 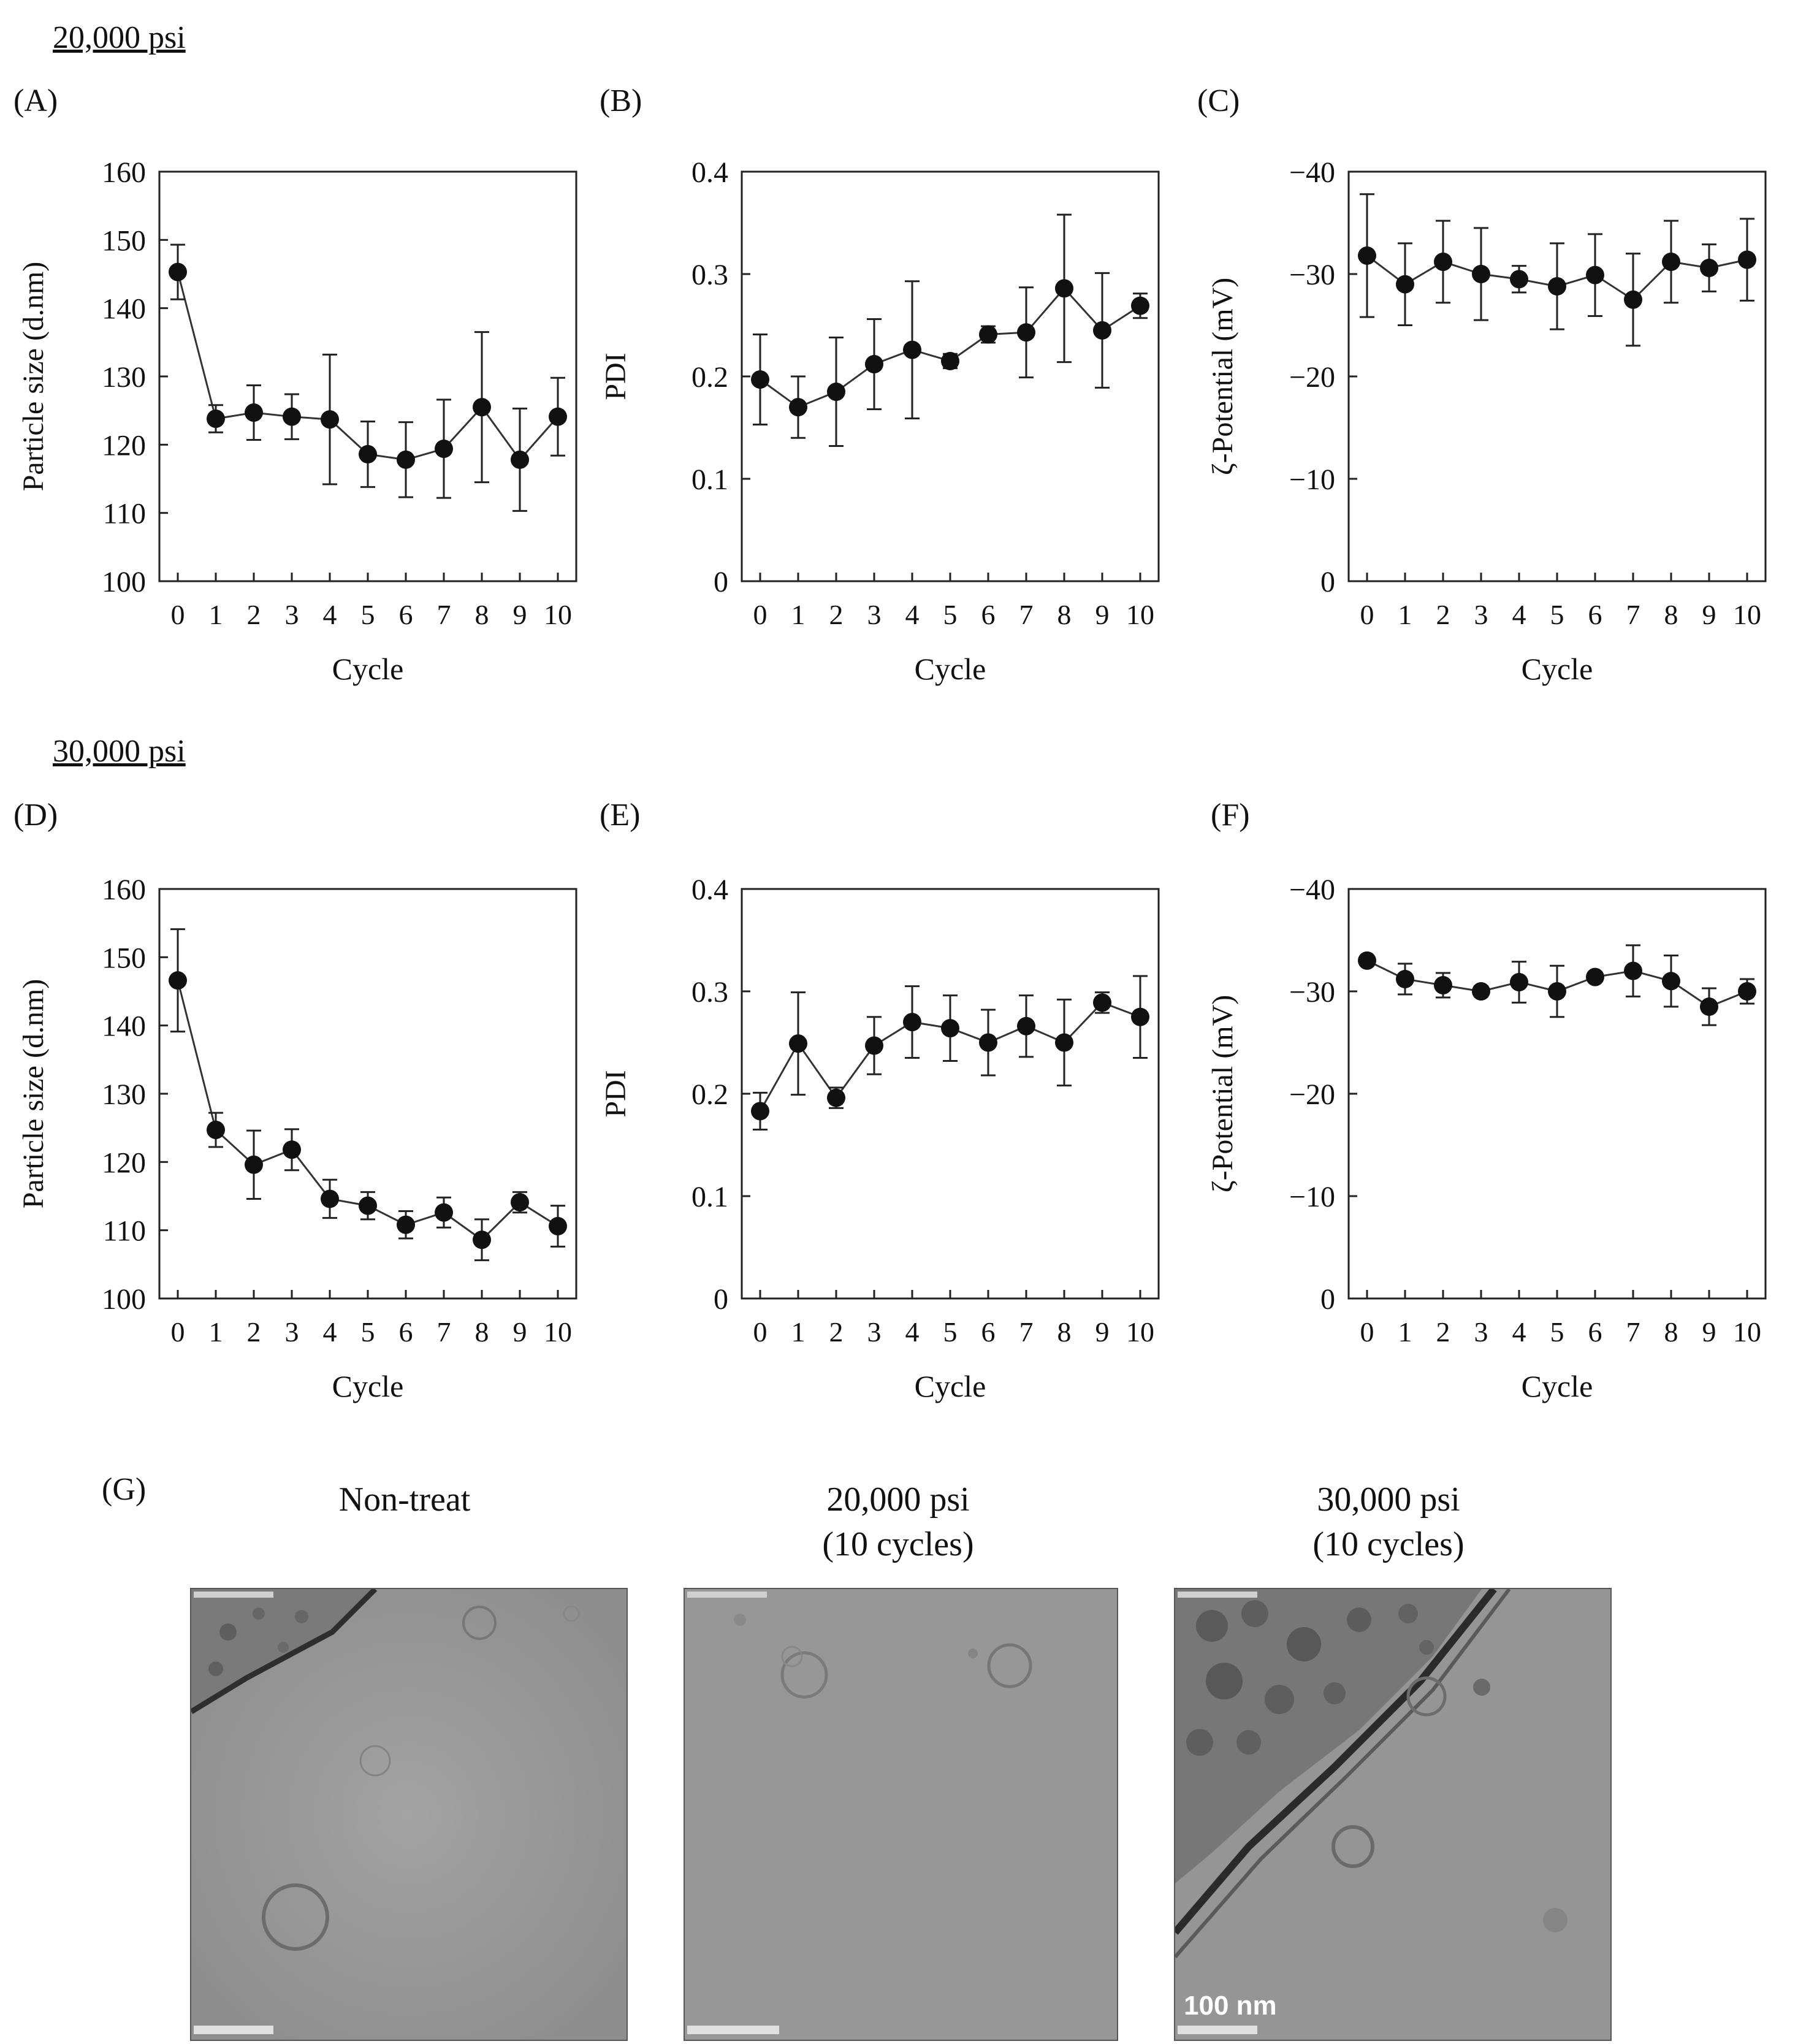 I want to click on tem-title-30000: 30,000 psi (10 cycles), so click(x=1388, y=1522).